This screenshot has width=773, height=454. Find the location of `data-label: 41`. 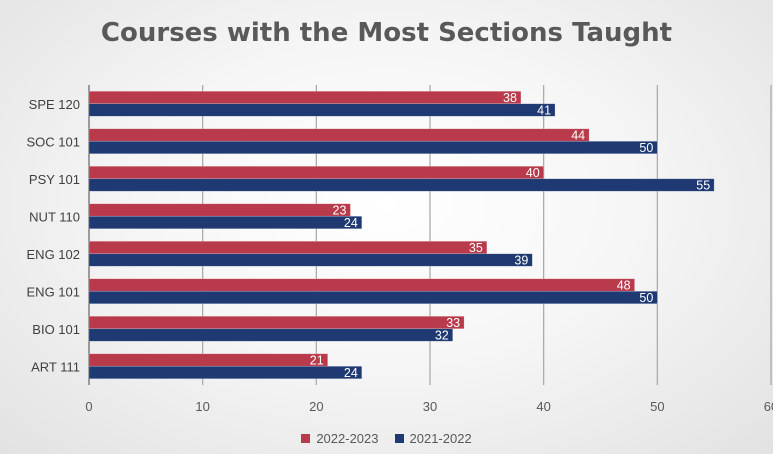

data-label: 41 is located at coordinates (544, 110).